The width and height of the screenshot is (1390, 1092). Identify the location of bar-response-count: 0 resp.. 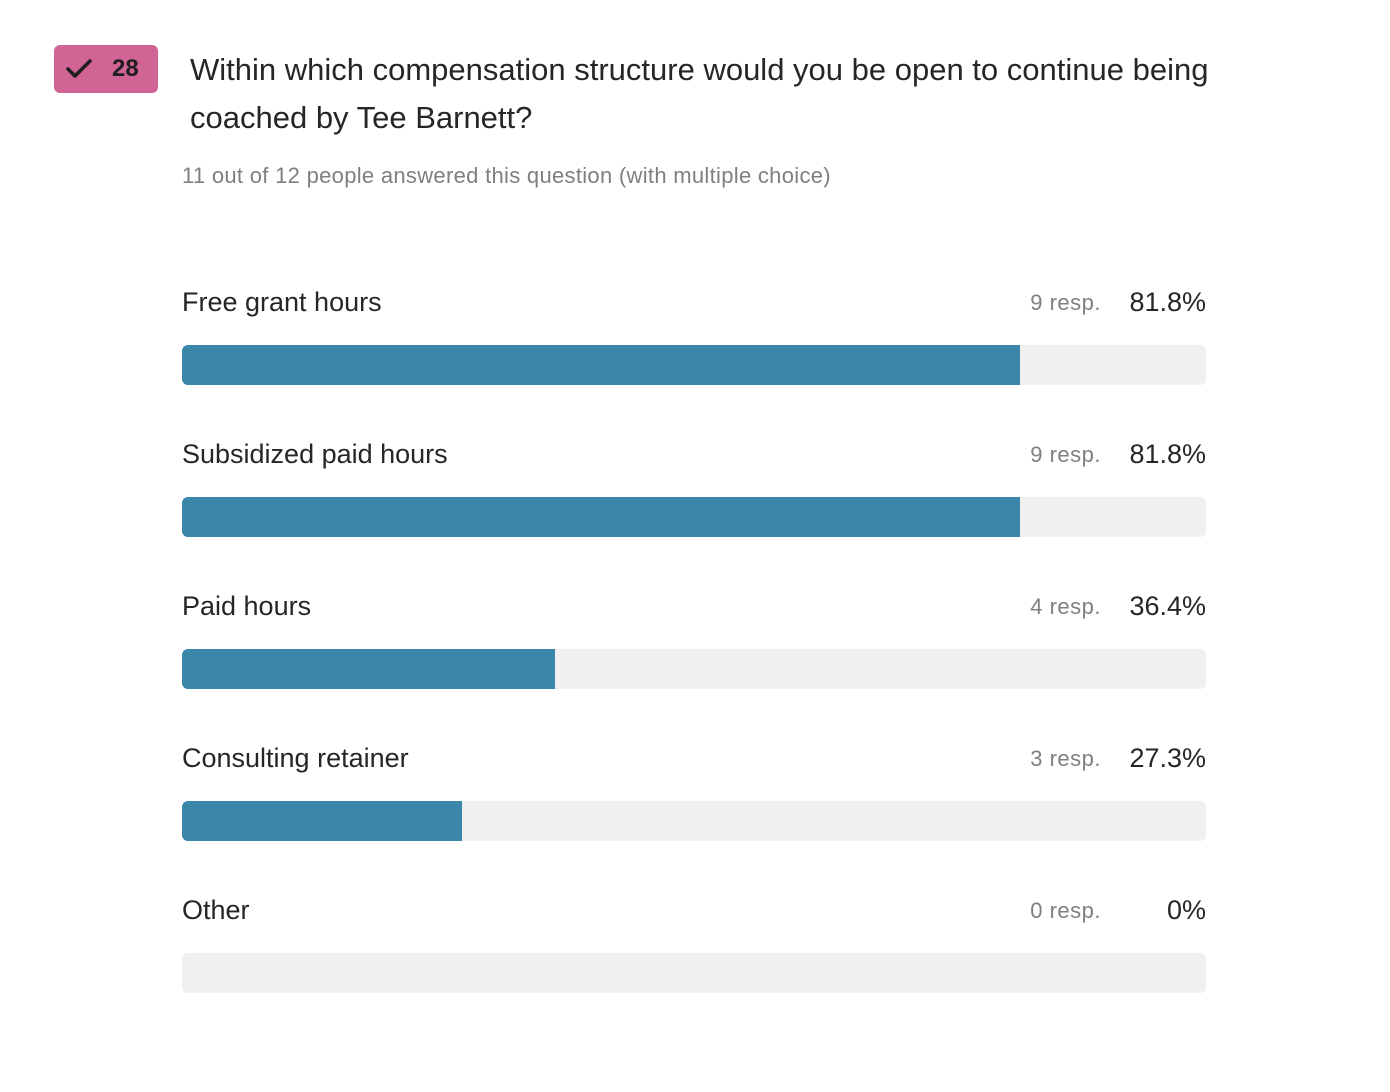
(1065, 910).